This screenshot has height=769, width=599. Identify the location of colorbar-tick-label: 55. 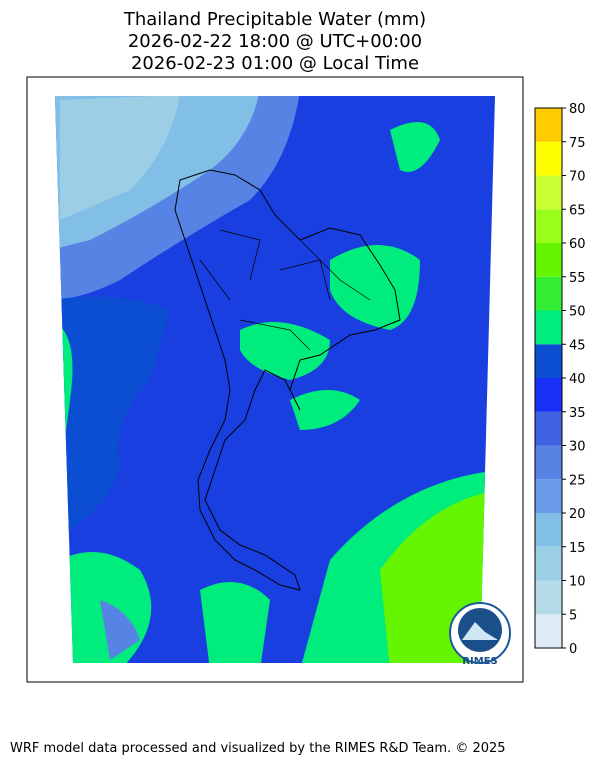
(577, 278).